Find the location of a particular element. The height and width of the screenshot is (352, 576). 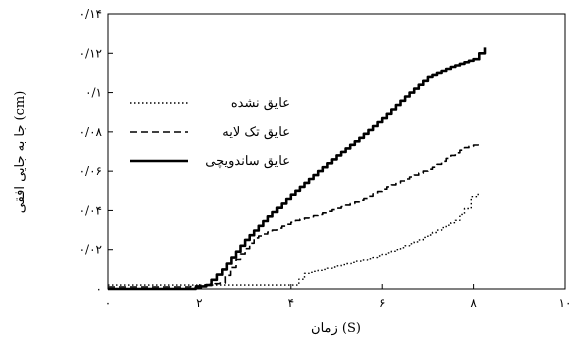

y-tick-label: ۰ is located at coordinates (99, 289).